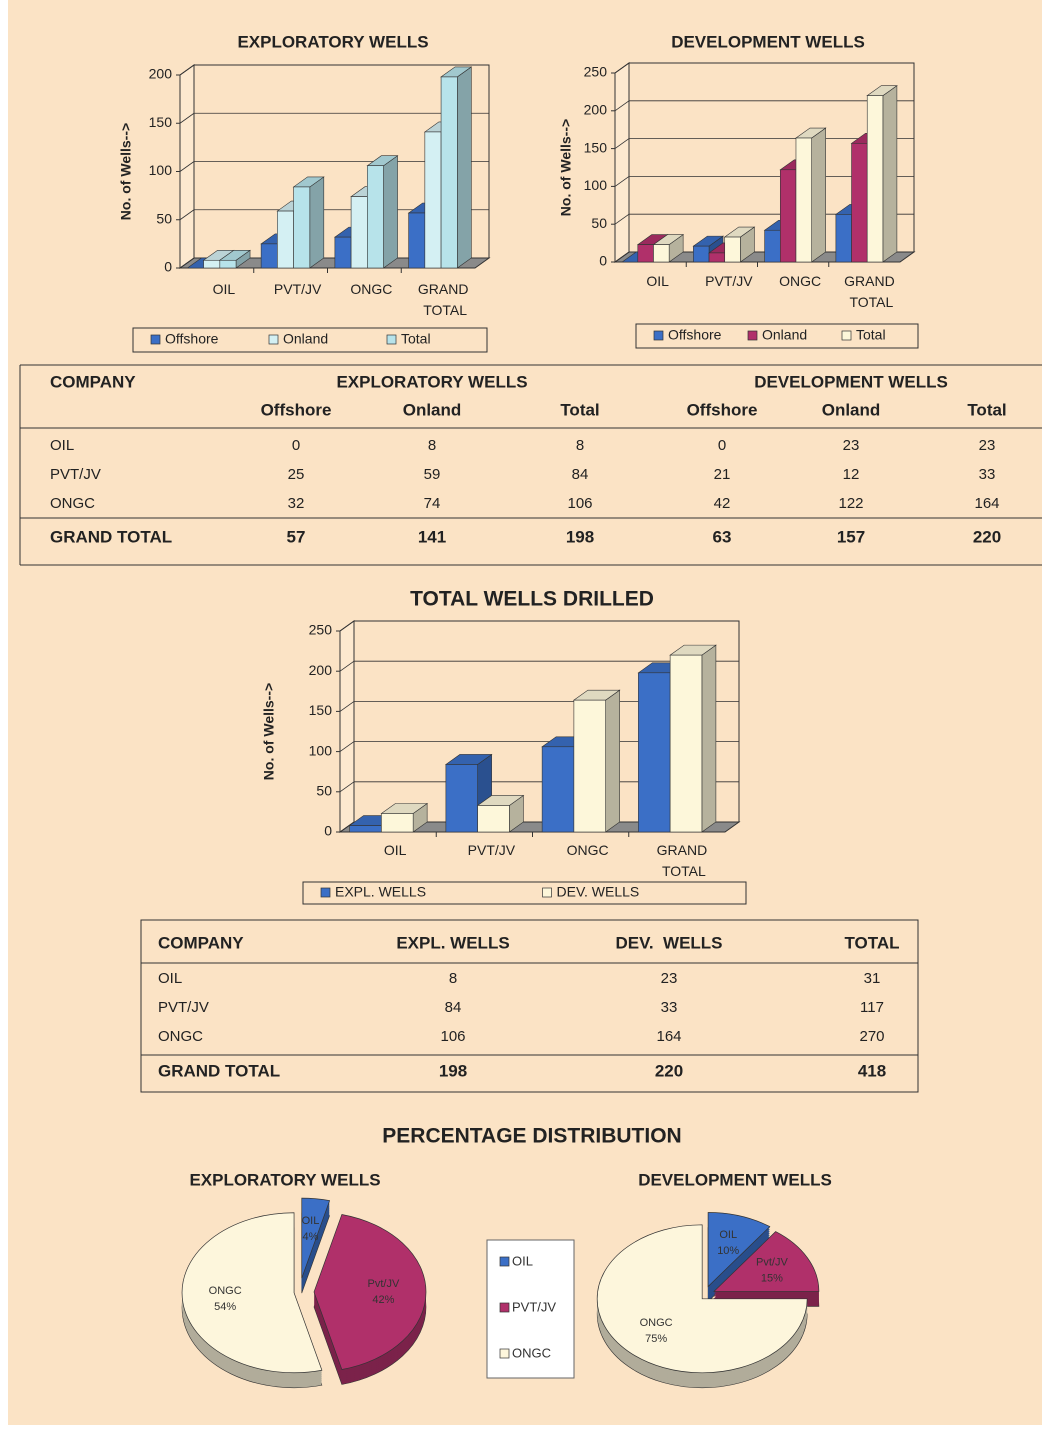 This screenshot has width=1042, height=1430. What do you see at coordinates (772, 1279) in the screenshot?
I see `slice-value: 15%` at bounding box center [772, 1279].